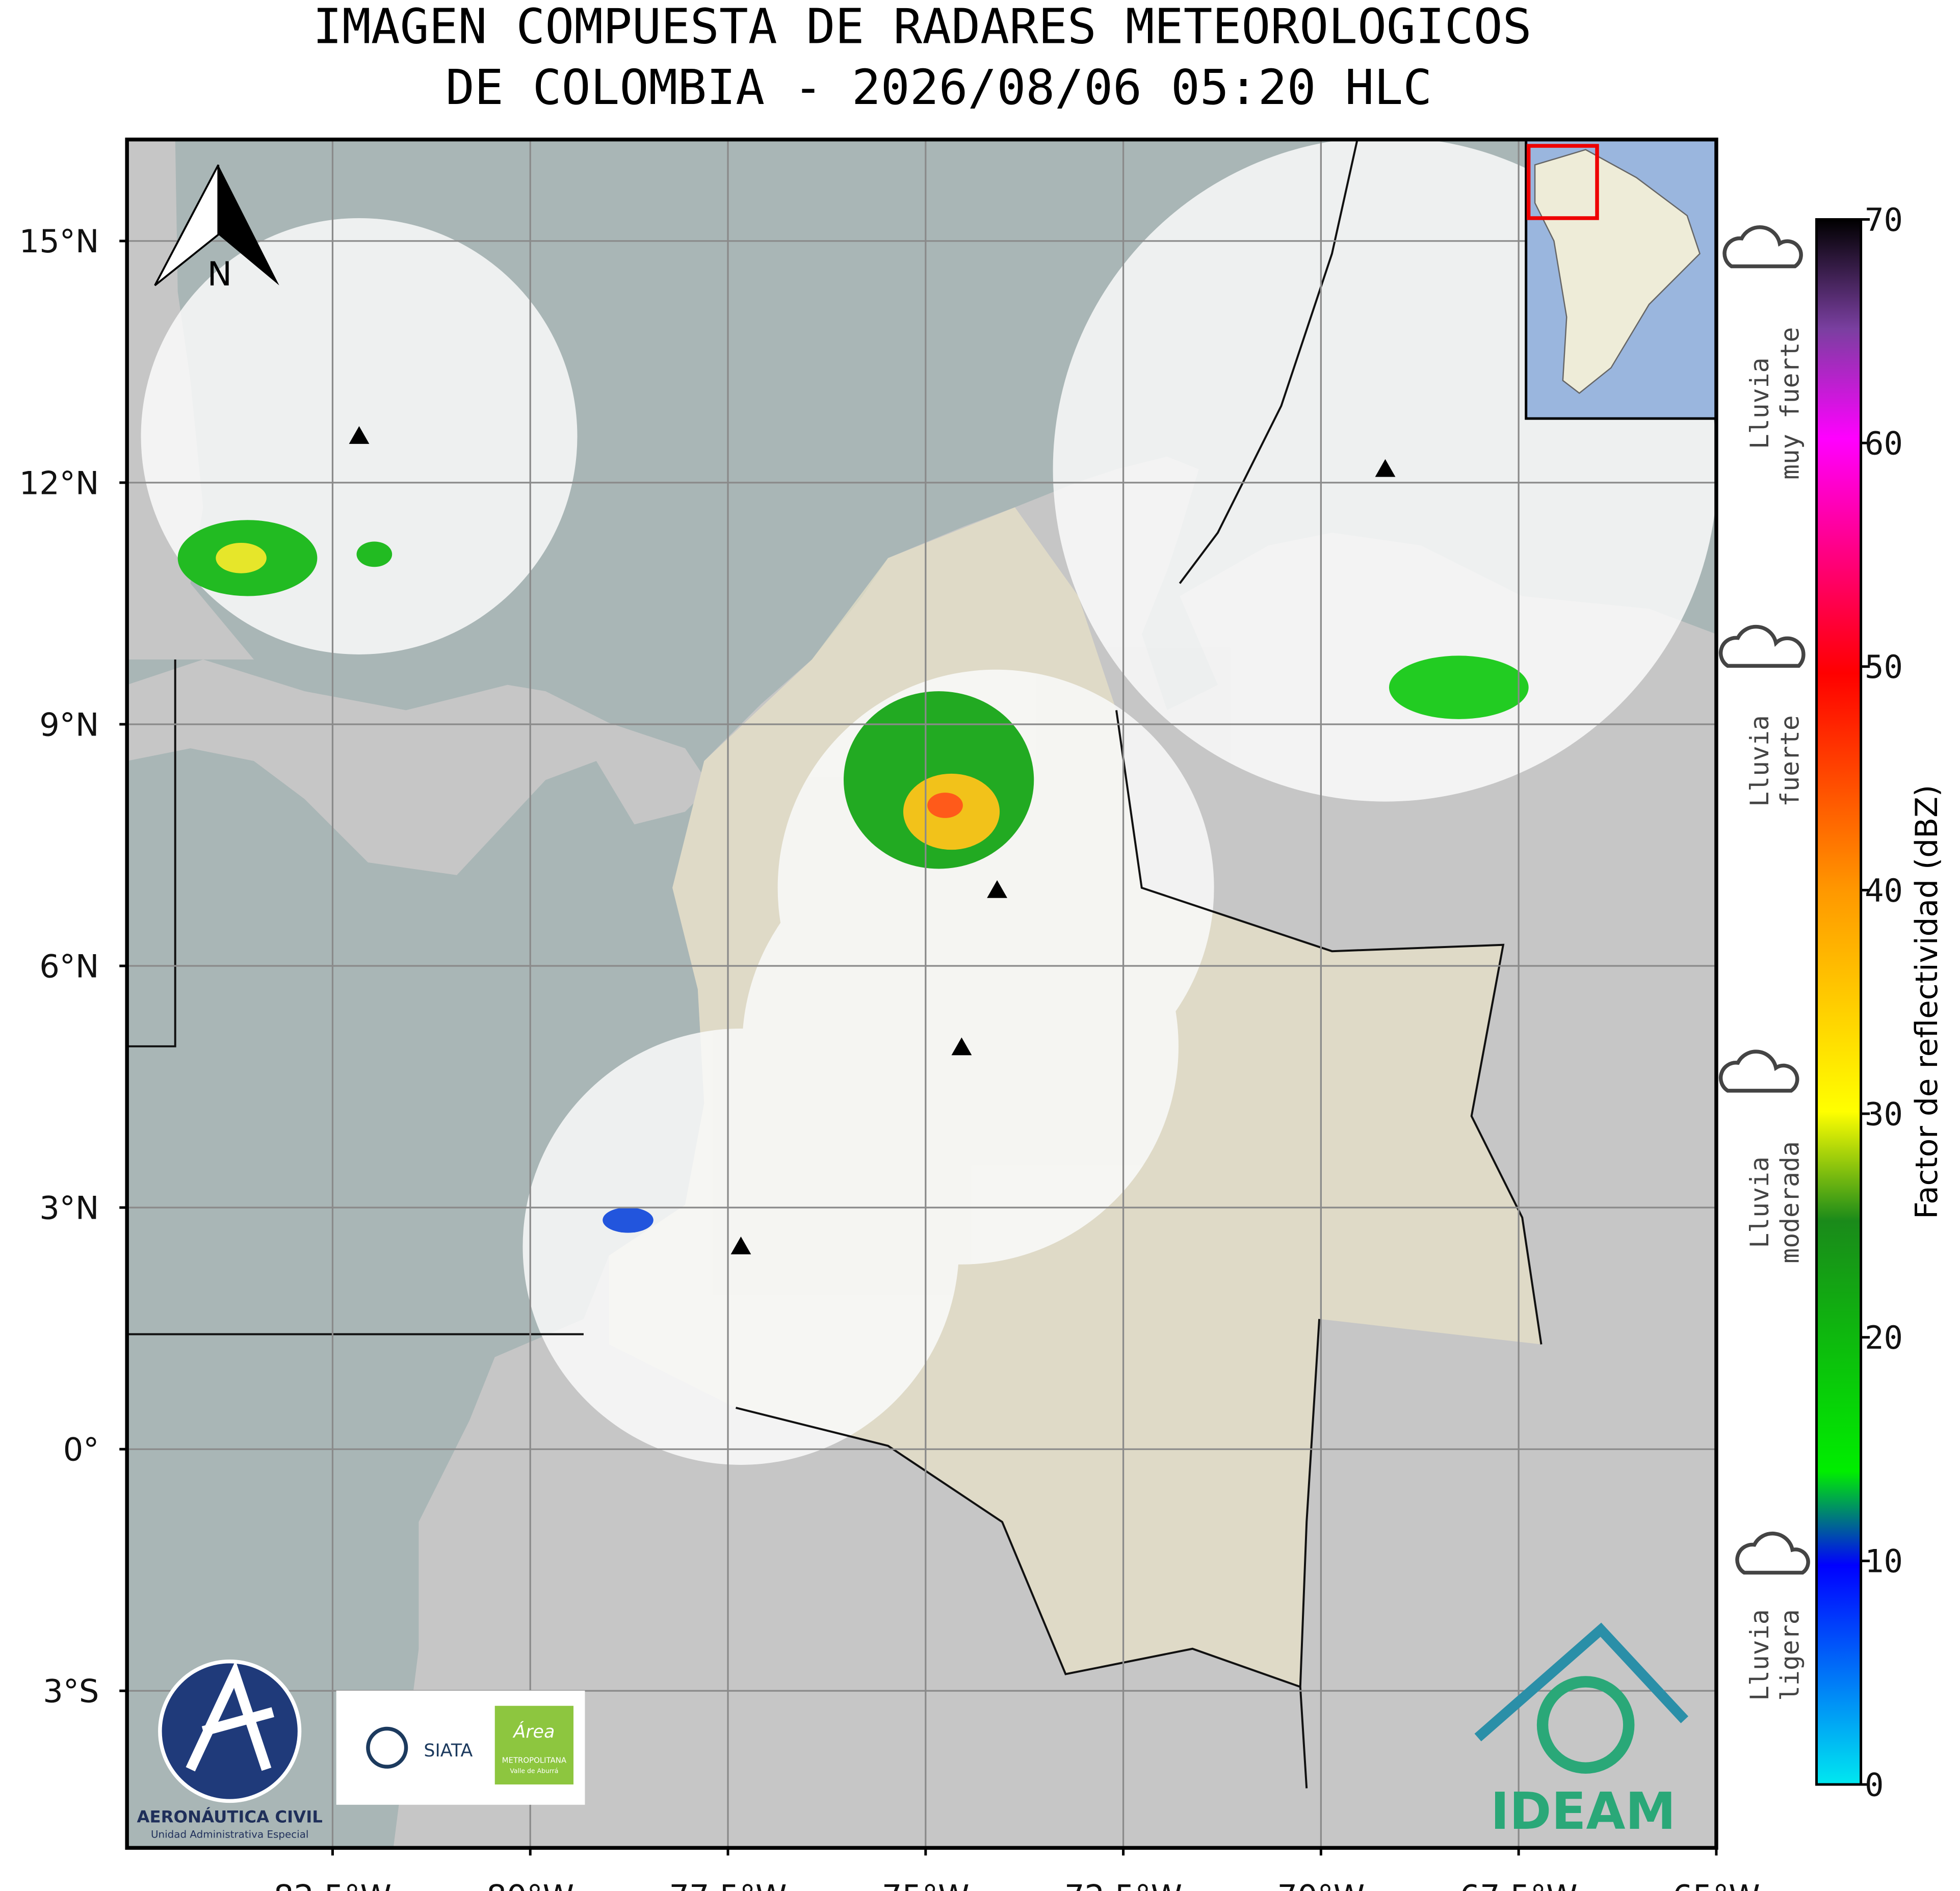 The width and height of the screenshot is (1960, 1891). Describe the element at coordinates (1884, 1561) in the screenshot. I see `colorbar-tick-label: 10` at that location.